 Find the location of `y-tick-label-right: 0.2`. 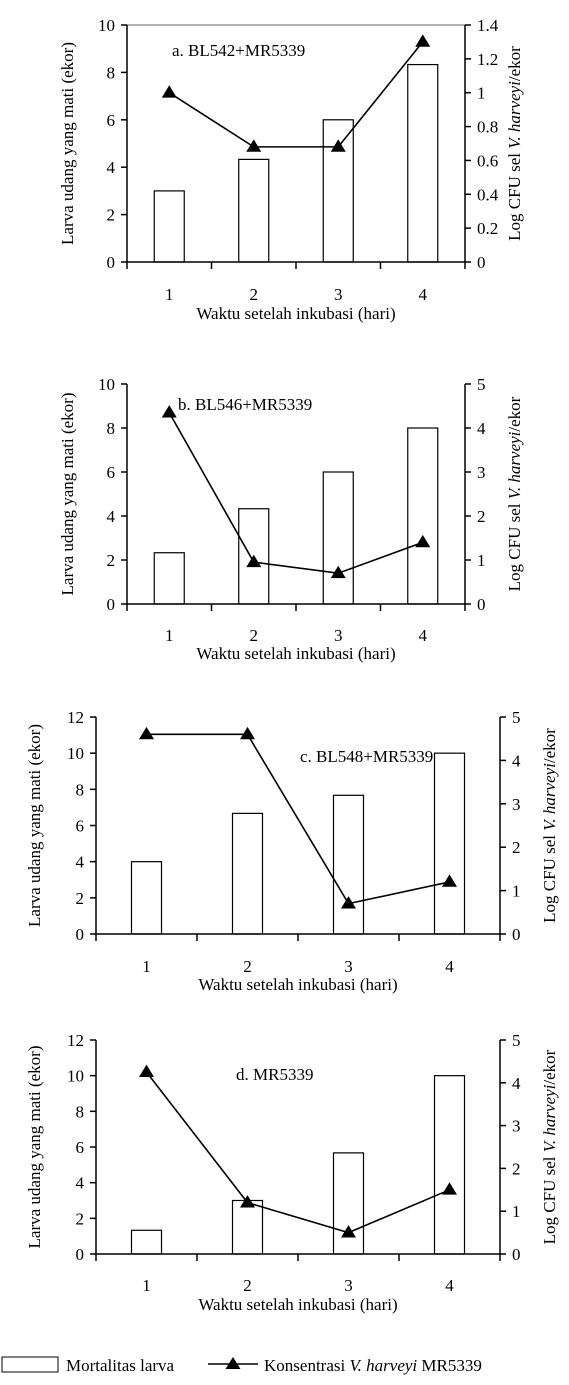

y-tick-label-right: 0.2 is located at coordinates (487, 228).